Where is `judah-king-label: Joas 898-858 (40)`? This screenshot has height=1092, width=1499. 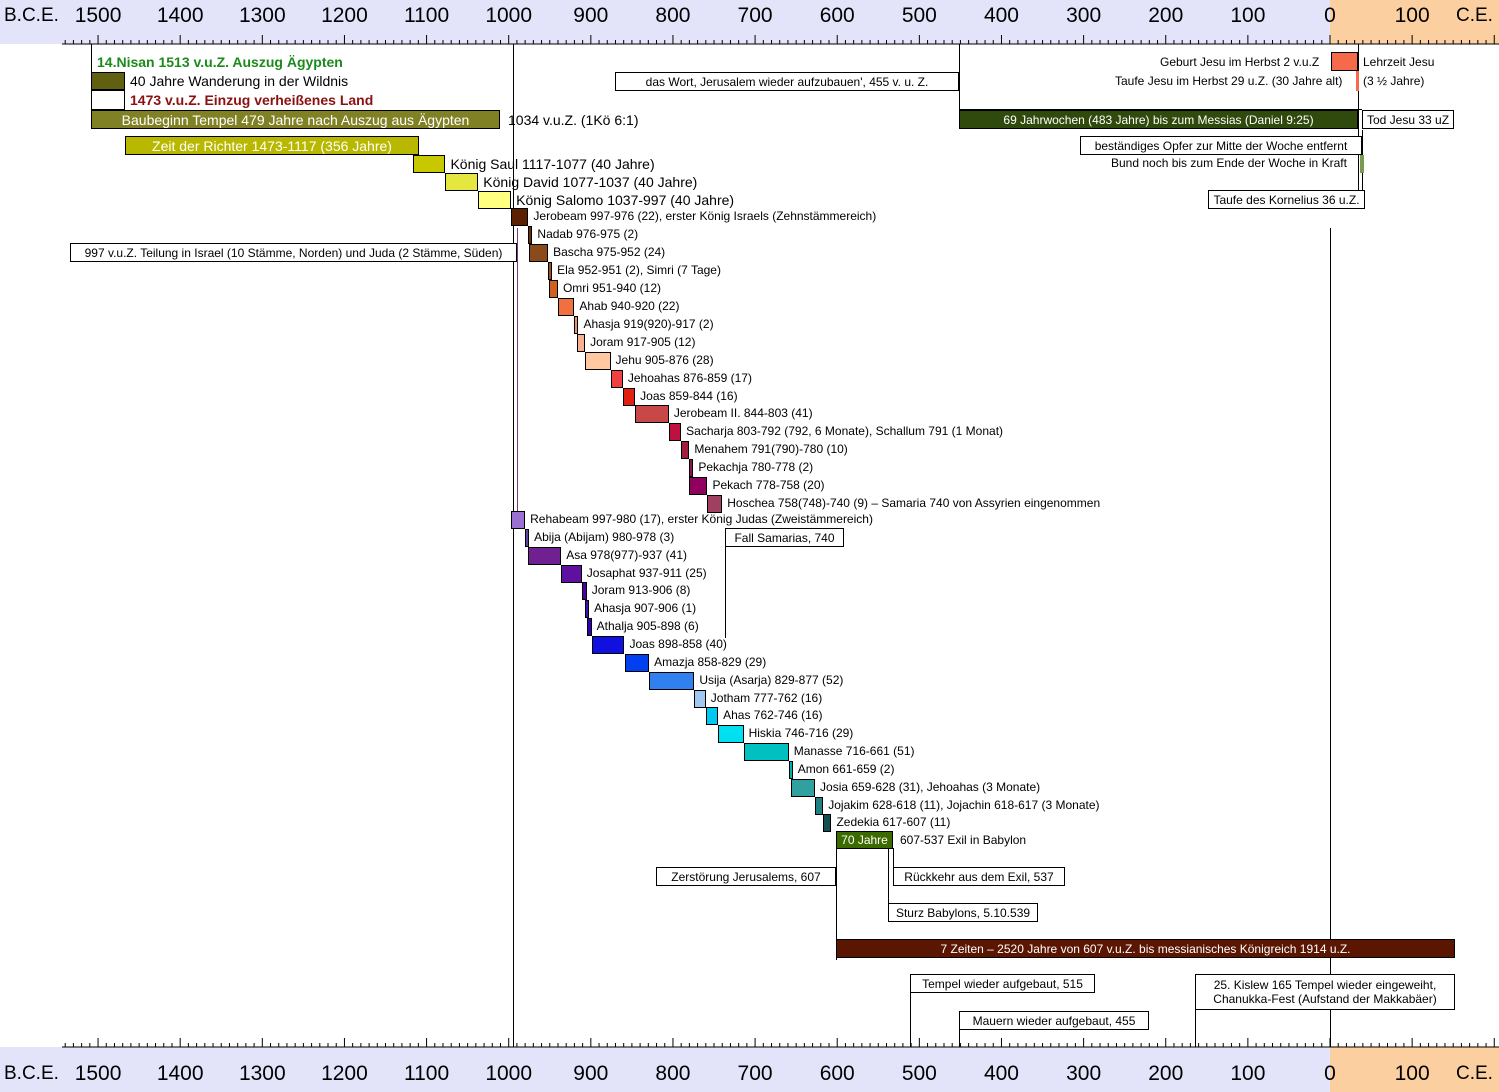
judah-king-label: Joas 898-858 (40) is located at coordinates (678, 643).